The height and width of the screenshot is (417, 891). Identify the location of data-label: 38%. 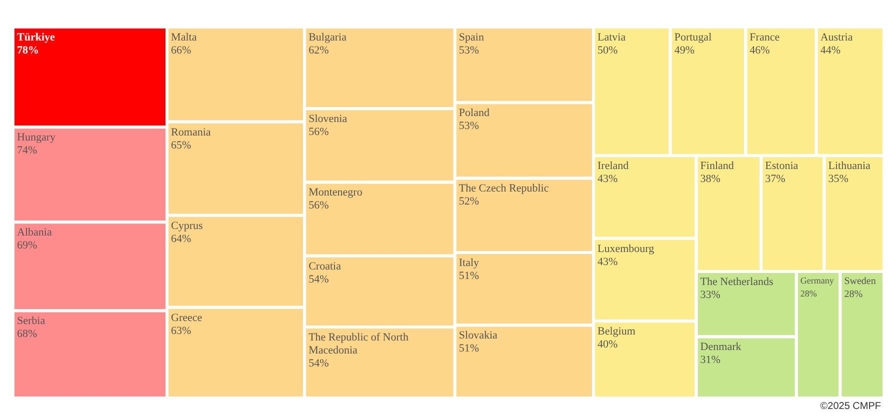
(710, 179).